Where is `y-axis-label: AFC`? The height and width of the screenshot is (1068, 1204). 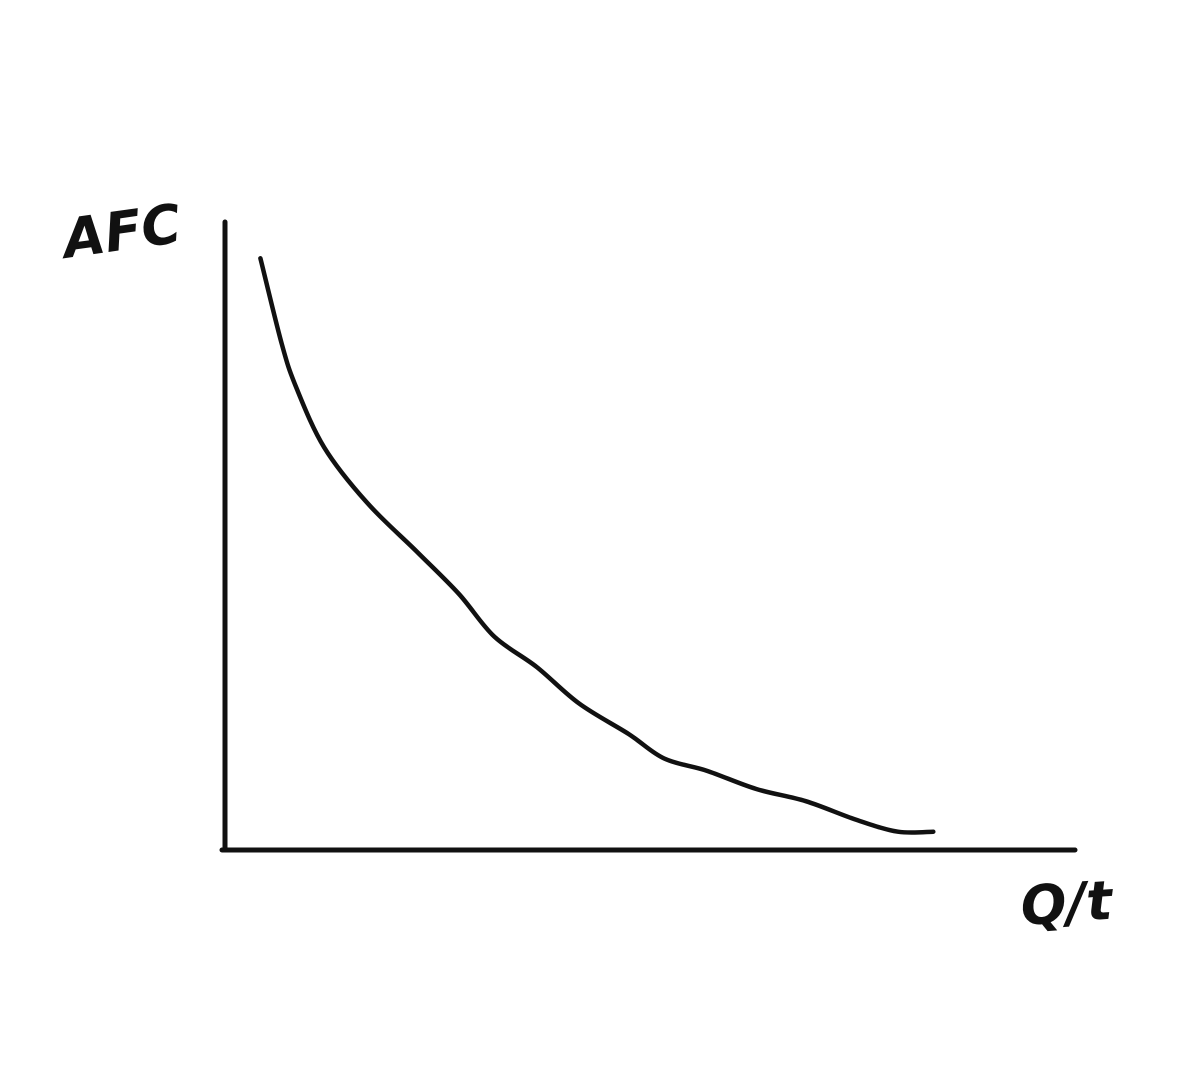 y-axis-label: AFC is located at coordinates (120, 231).